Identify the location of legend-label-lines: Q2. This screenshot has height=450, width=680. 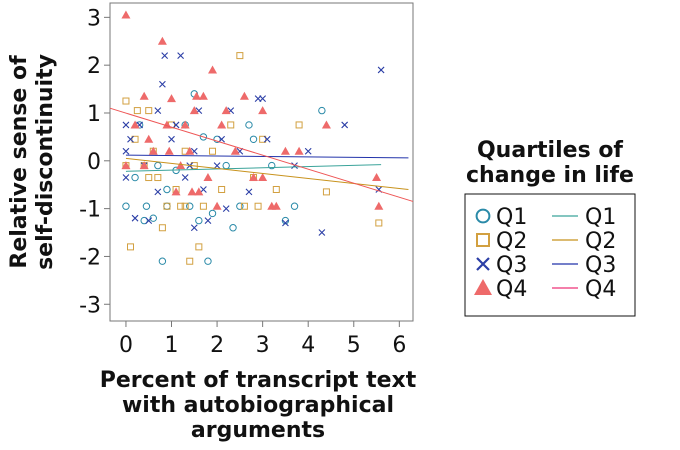
(600, 241).